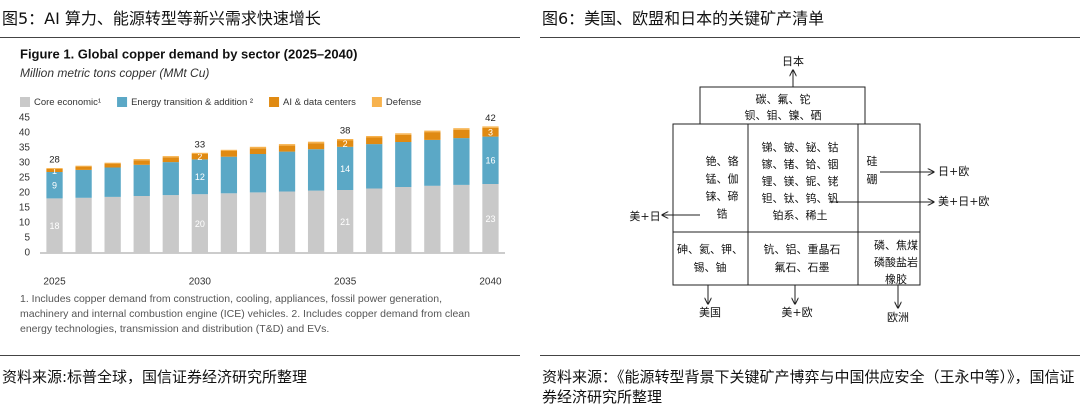  What do you see at coordinates (199, 157) in the screenshot?
I see `data-label: 2` at bounding box center [199, 157].